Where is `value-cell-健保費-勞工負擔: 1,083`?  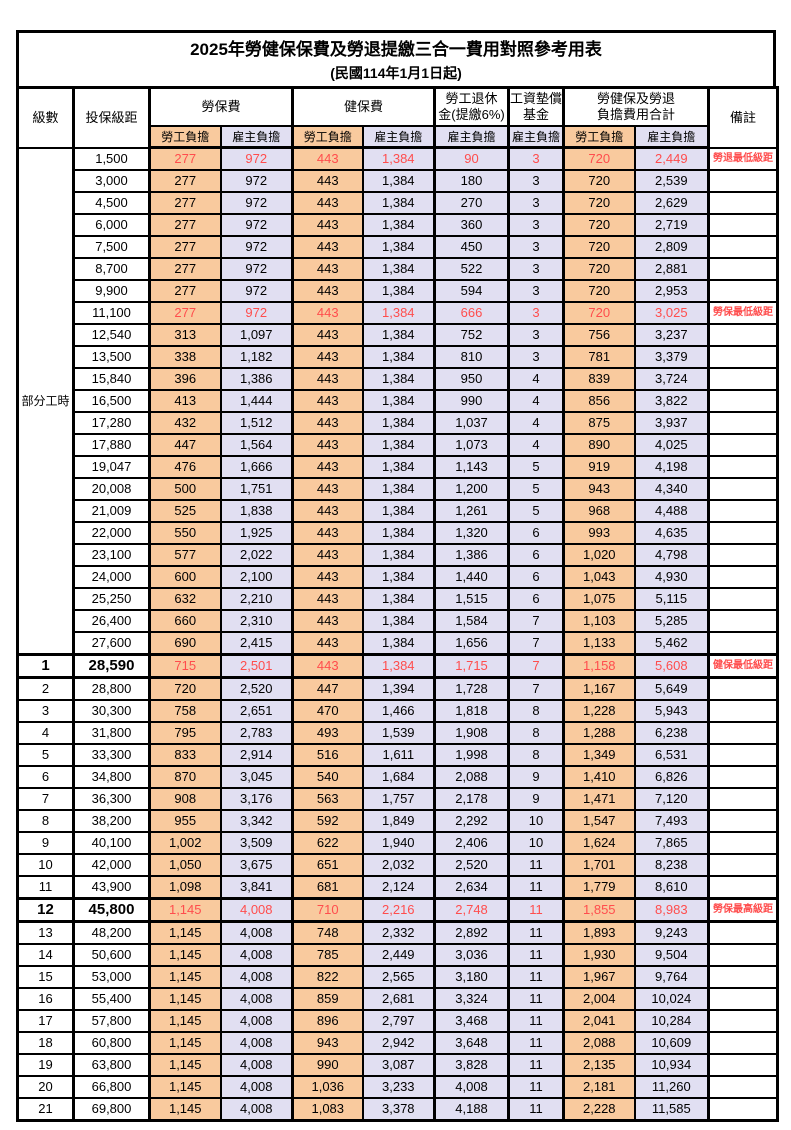 value-cell-健保費-勞工負擔: 1,083 is located at coordinates (327, 1109).